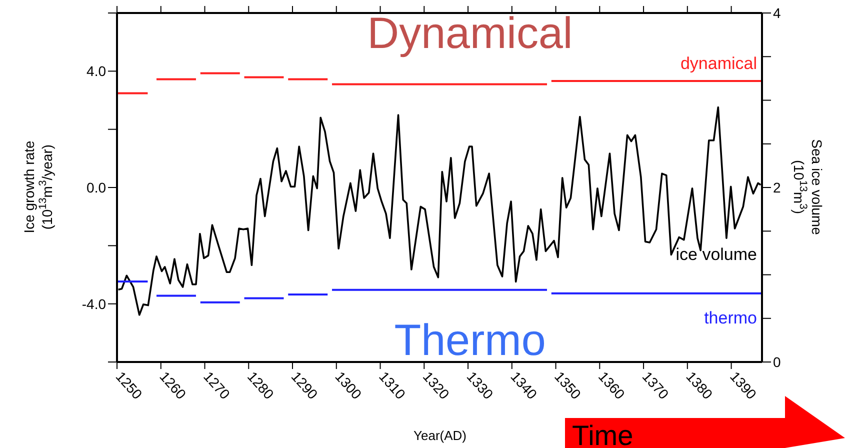 The image size is (846, 448). I want to click on x-axis-title: Year(AD), so click(440, 435).